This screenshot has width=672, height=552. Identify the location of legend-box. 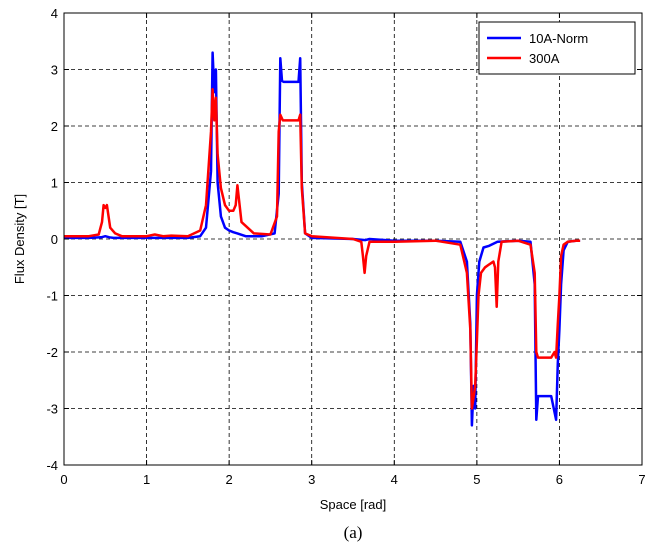
(557, 48).